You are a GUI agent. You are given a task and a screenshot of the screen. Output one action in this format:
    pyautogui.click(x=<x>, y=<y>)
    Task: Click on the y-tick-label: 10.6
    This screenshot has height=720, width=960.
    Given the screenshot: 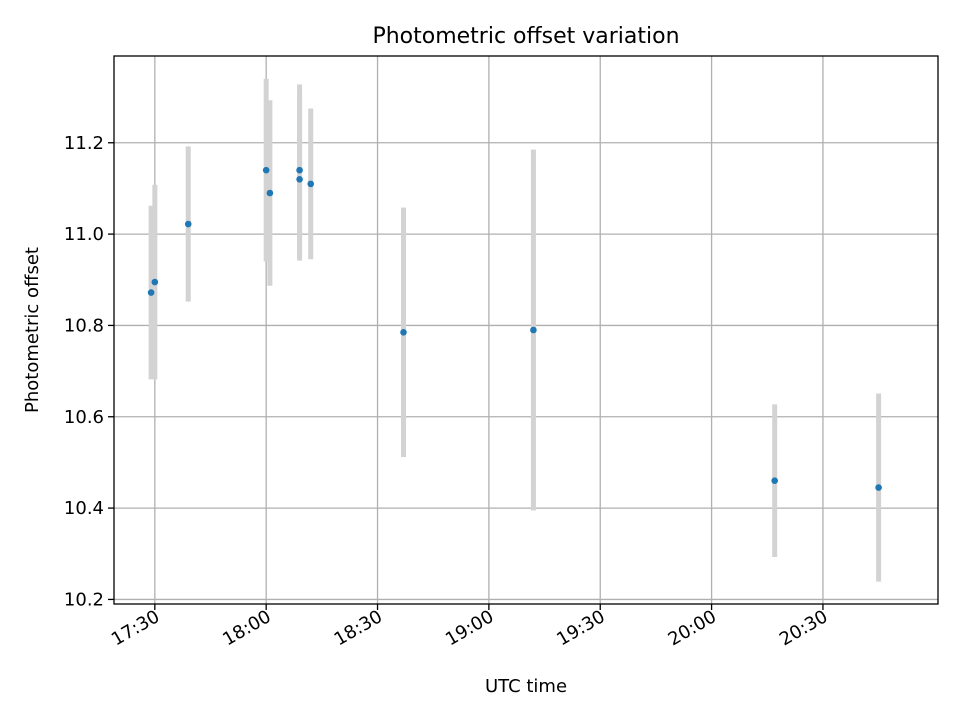 What is the action you would take?
    pyautogui.click(x=84, y=417)
    